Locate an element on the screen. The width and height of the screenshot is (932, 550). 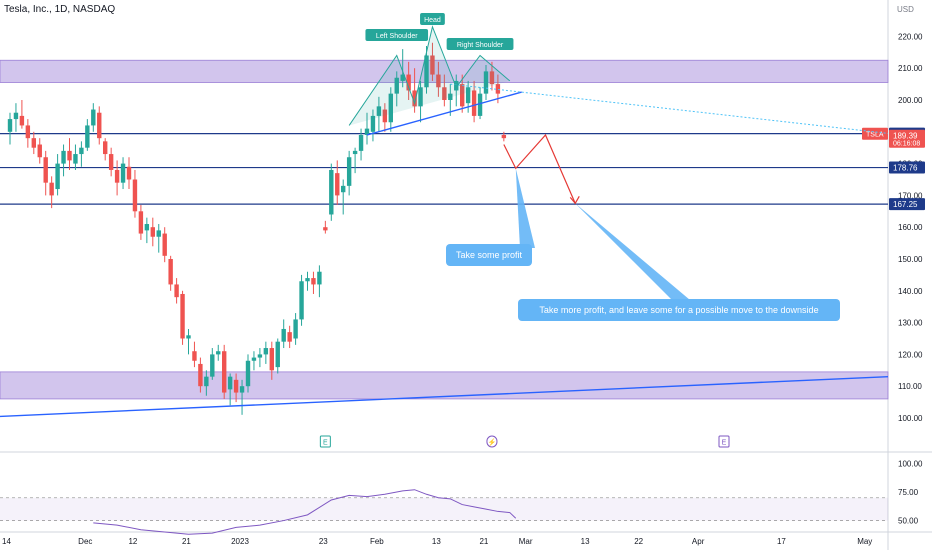
rsi-band is located at coordinates (444, 509).